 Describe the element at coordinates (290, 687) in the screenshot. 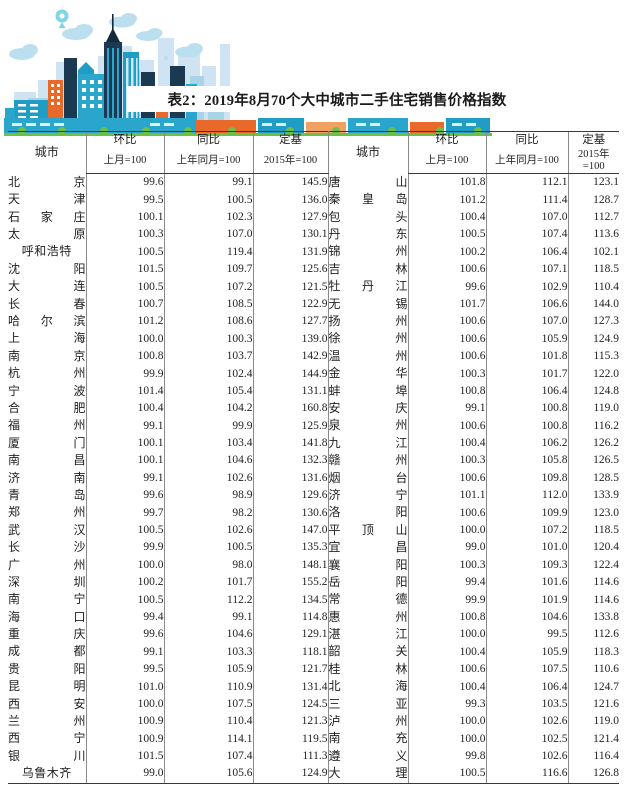

I see `cell-dingji-left: 131.4` at that location.